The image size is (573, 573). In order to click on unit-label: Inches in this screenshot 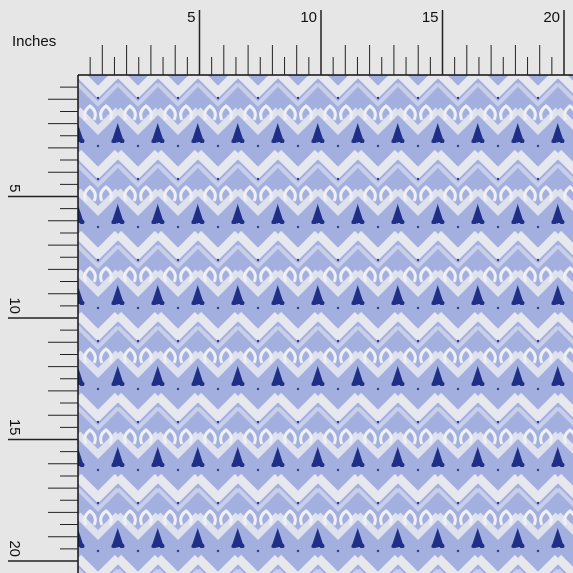, I will do `click(34, 41)`.